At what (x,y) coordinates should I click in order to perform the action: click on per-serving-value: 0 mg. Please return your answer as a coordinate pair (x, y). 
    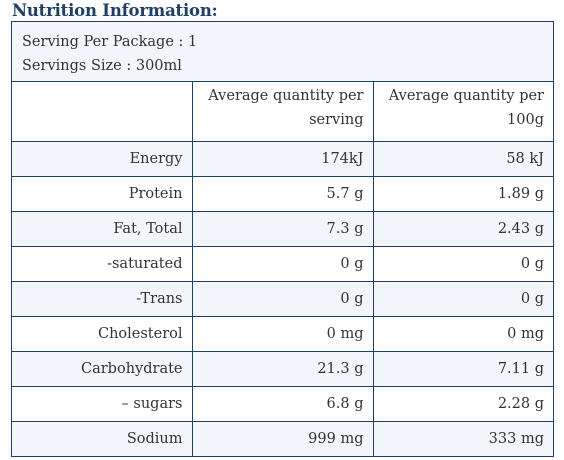
    Looking at the image, I should click on (282, 334).